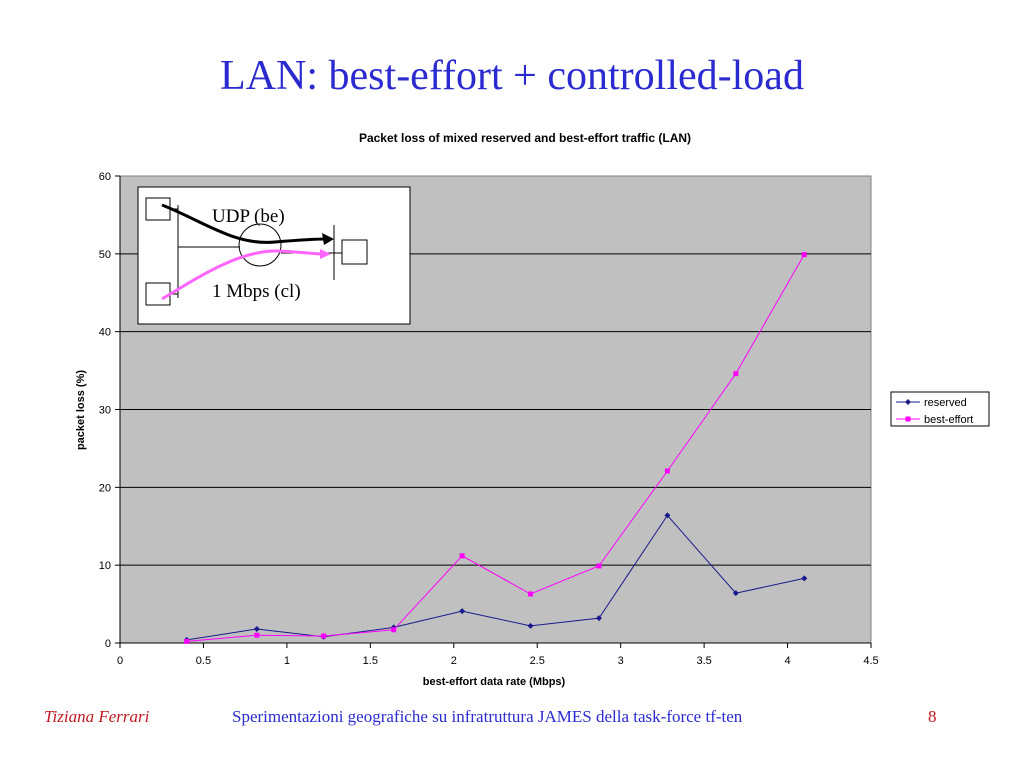 Image resolution: width=1024 pixels, height=768 pixels. What do you see at coordinates (870, 661) in the screenshot?
I see `x-tick-label: 4.5` at bounding box center [870, 661].